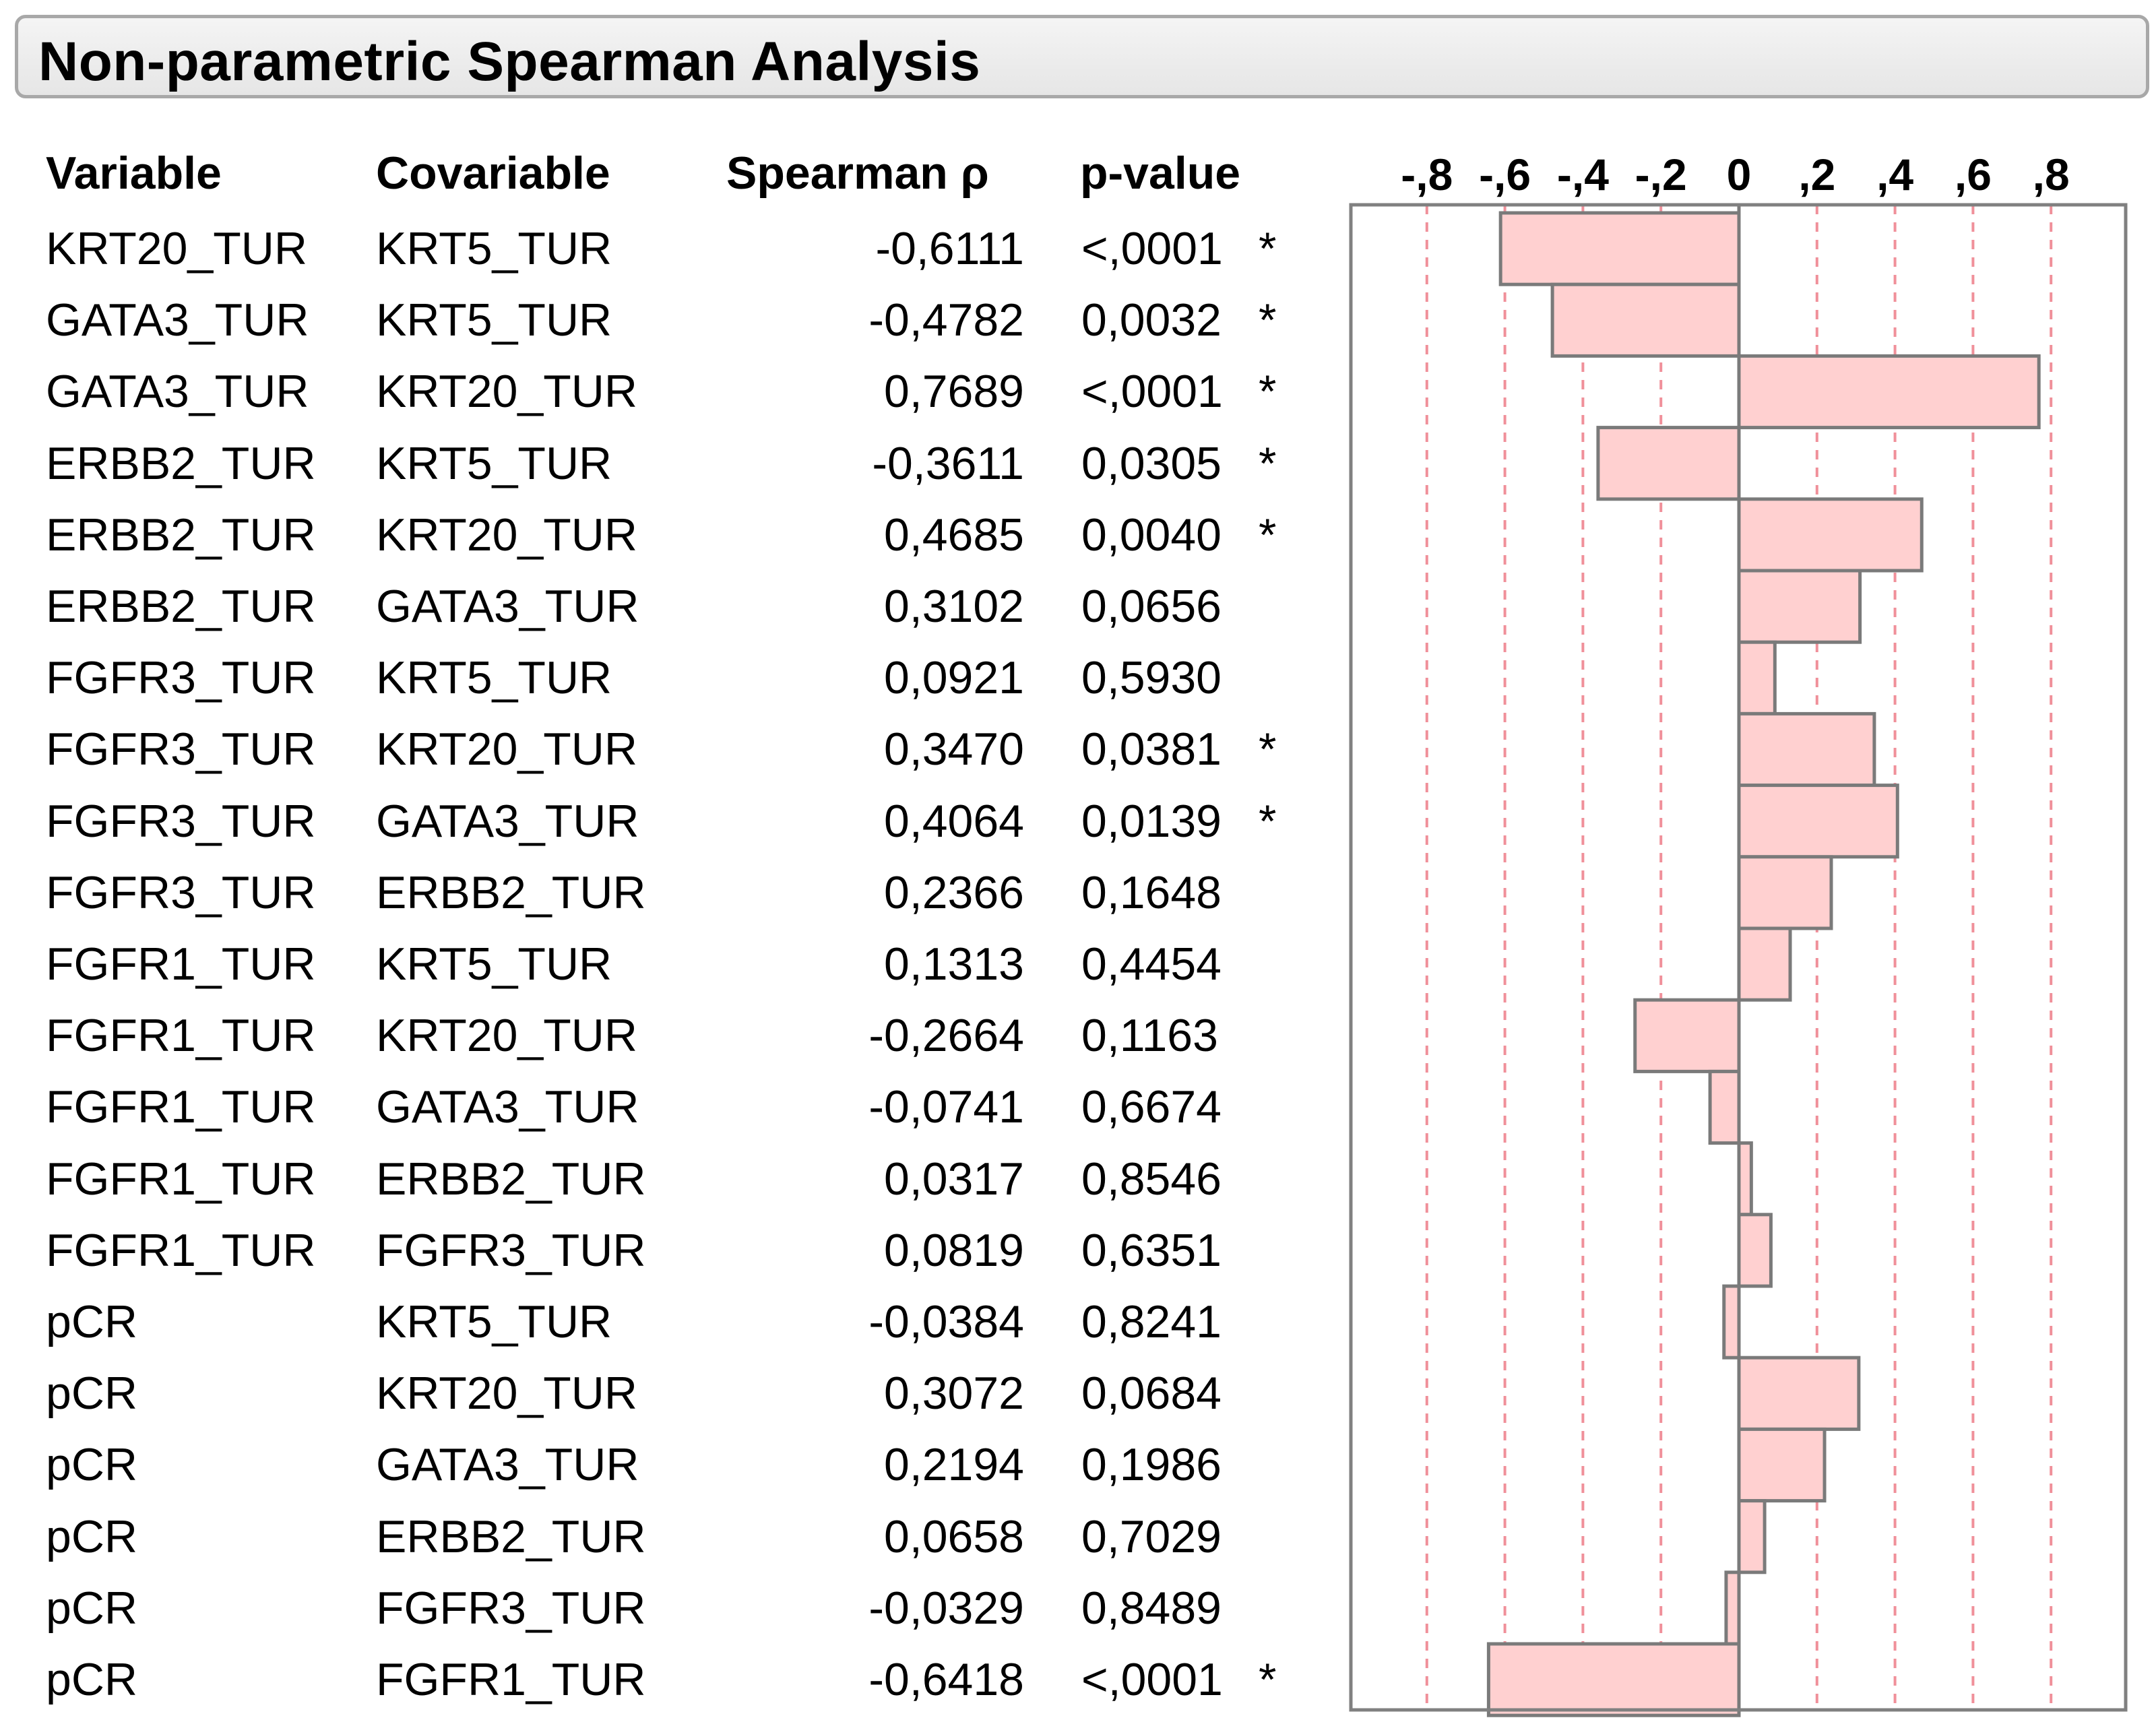 The image size is (2156, 1720). What do you see at coordinates (1427, 174) in the screenshot?
I see `tick-label: -,8` at bounding box center [1427, 174].